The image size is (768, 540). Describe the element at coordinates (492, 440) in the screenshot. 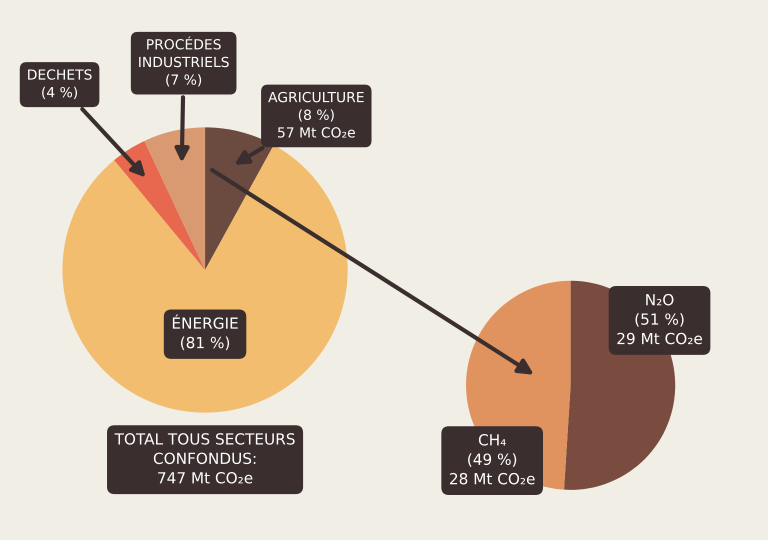

I see `slice-label: CH₄` at that location.